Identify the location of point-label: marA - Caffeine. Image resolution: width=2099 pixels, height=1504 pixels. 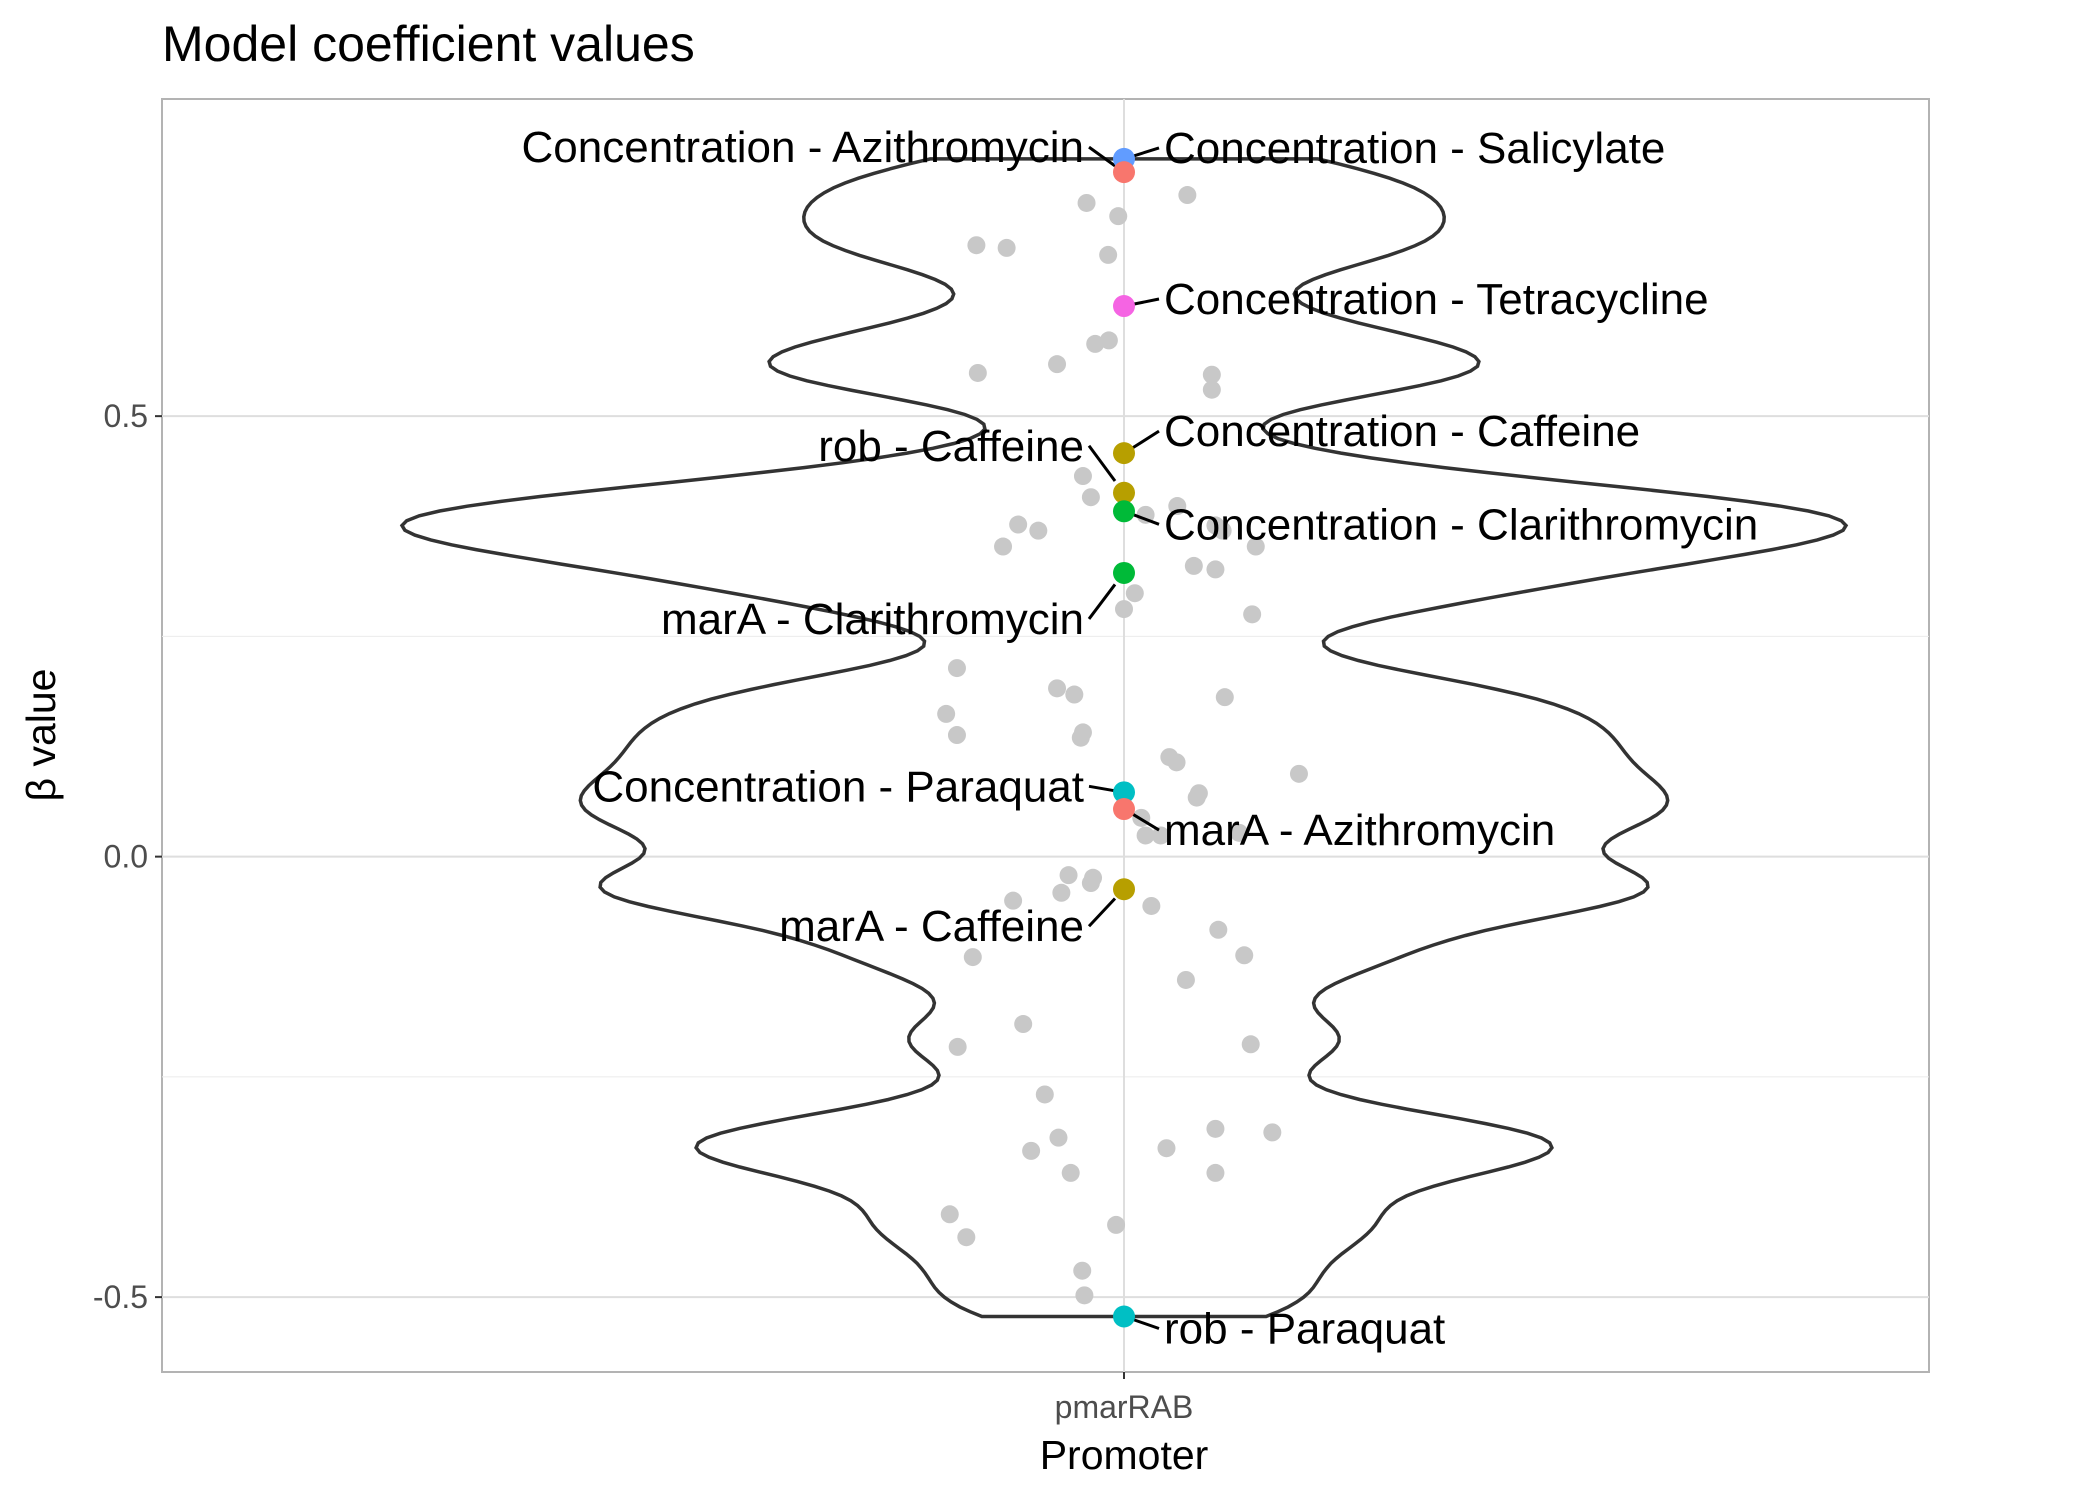
(931, 926).